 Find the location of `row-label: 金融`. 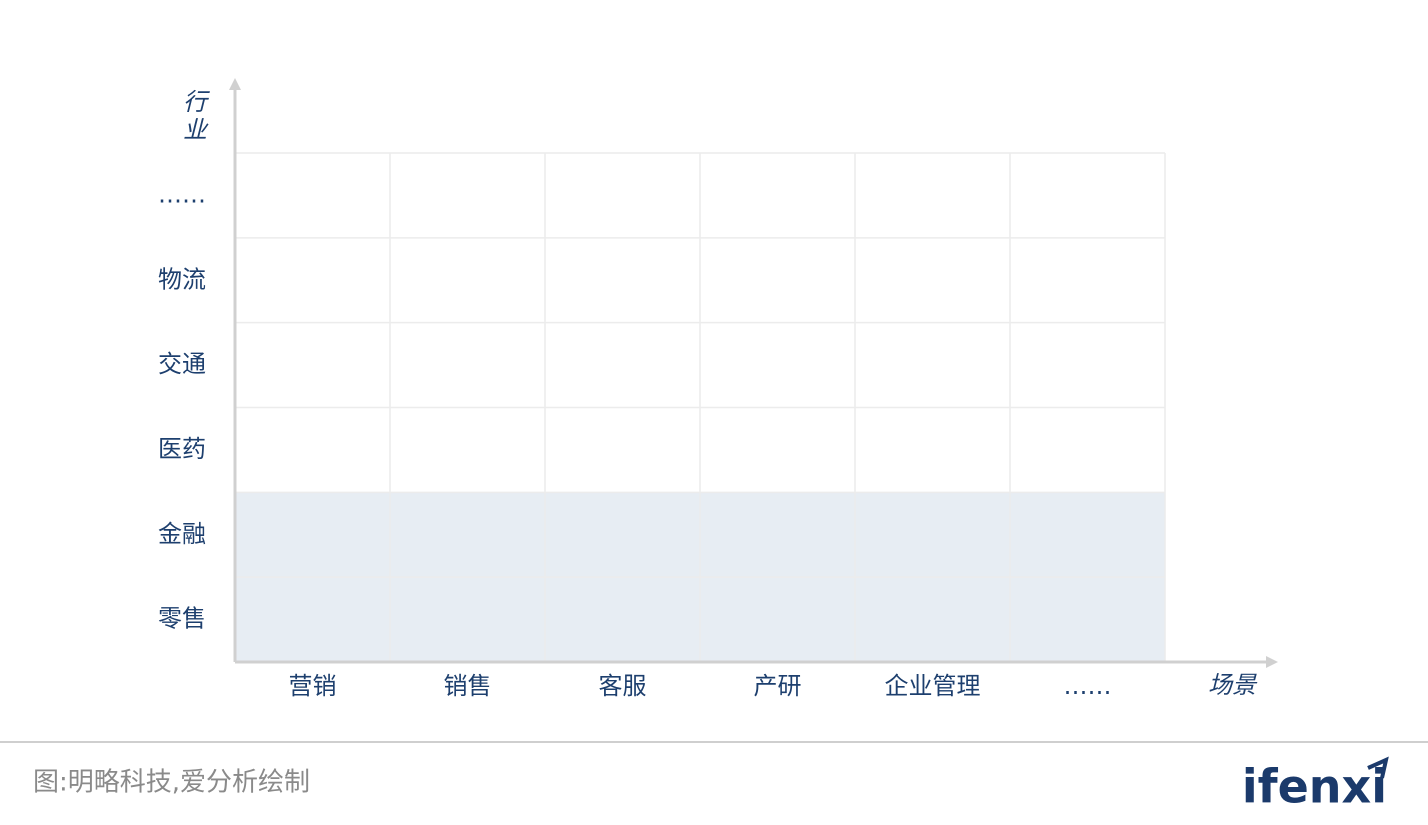

row-label: 金融 is located at coordinates (182, 534).